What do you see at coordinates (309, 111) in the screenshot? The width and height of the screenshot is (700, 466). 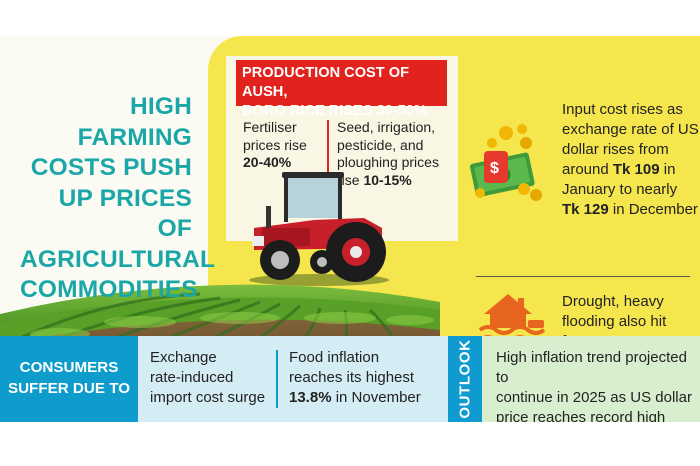 I see `production-title-text: BORO RICE RISES` at bounding box center [309, 111].